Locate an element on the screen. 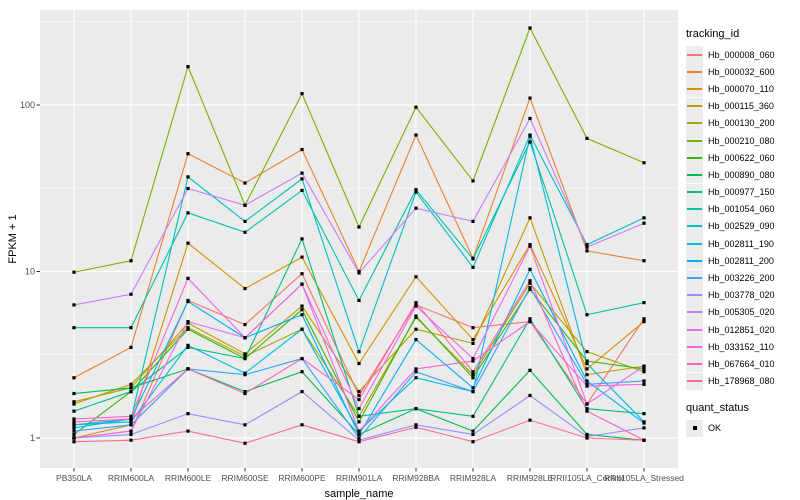 This screenshot has width=800, height=500. legend-items-quant-status: OK is located at coordinates (742, 428).